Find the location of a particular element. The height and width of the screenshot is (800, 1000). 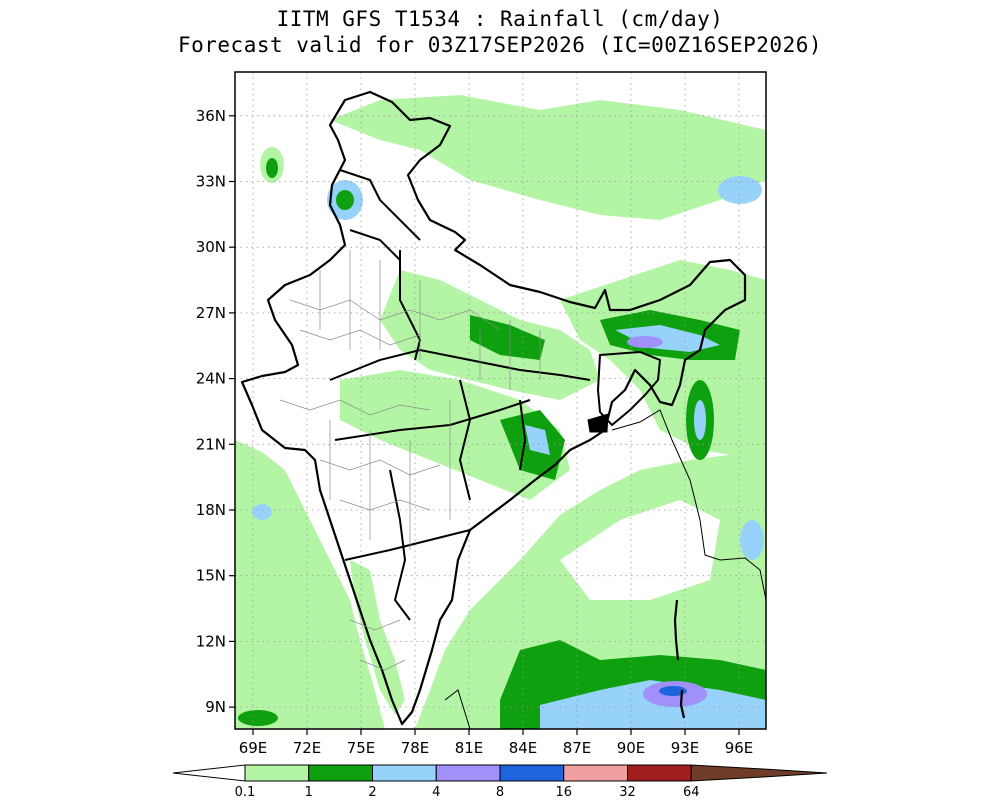

rain-area-east-bay is located at coordinates (640, 550).